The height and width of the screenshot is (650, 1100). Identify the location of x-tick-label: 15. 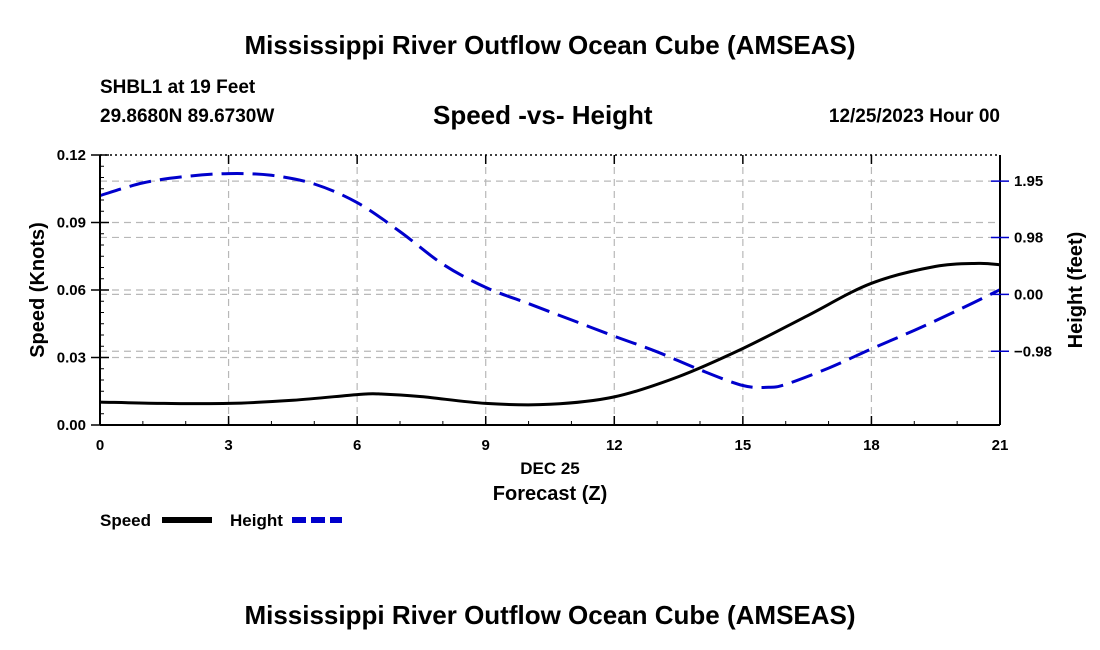
(743, 445).